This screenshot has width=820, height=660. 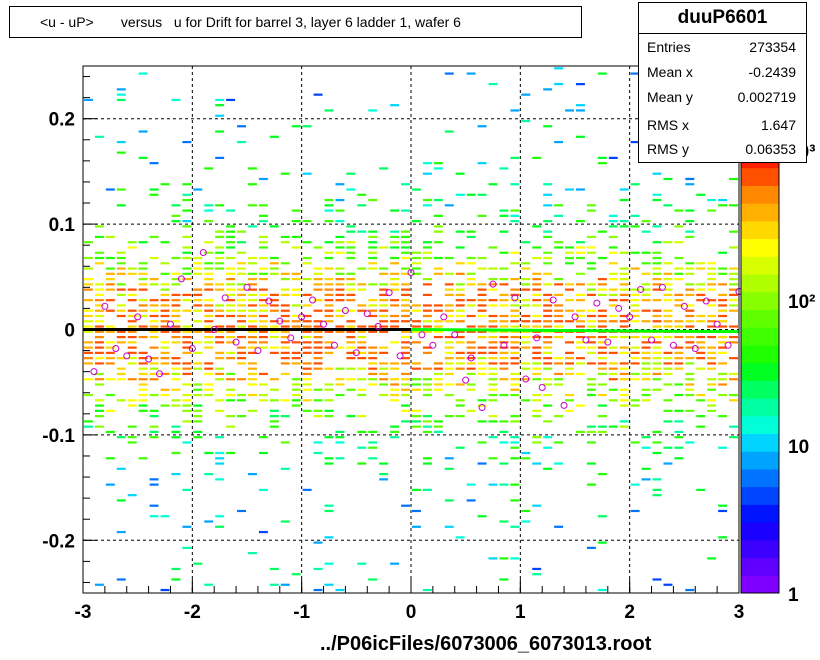 What do you see at coordinates (301, 612) in the screenshot?
I see `x-tick-label: -1` at bounding box center [301, 612].